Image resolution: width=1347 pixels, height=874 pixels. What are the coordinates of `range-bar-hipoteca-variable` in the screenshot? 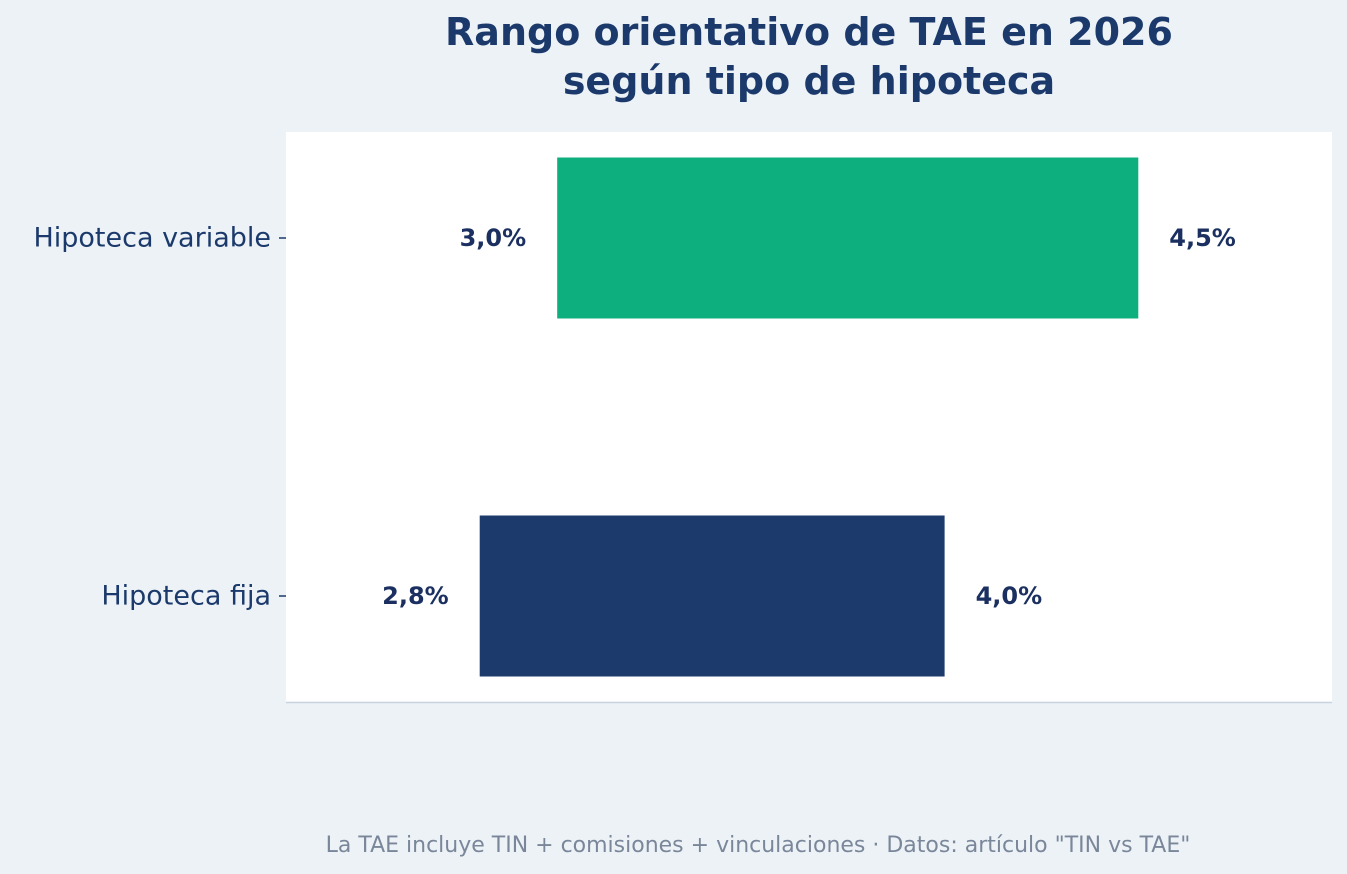 It's located at (848, 238).